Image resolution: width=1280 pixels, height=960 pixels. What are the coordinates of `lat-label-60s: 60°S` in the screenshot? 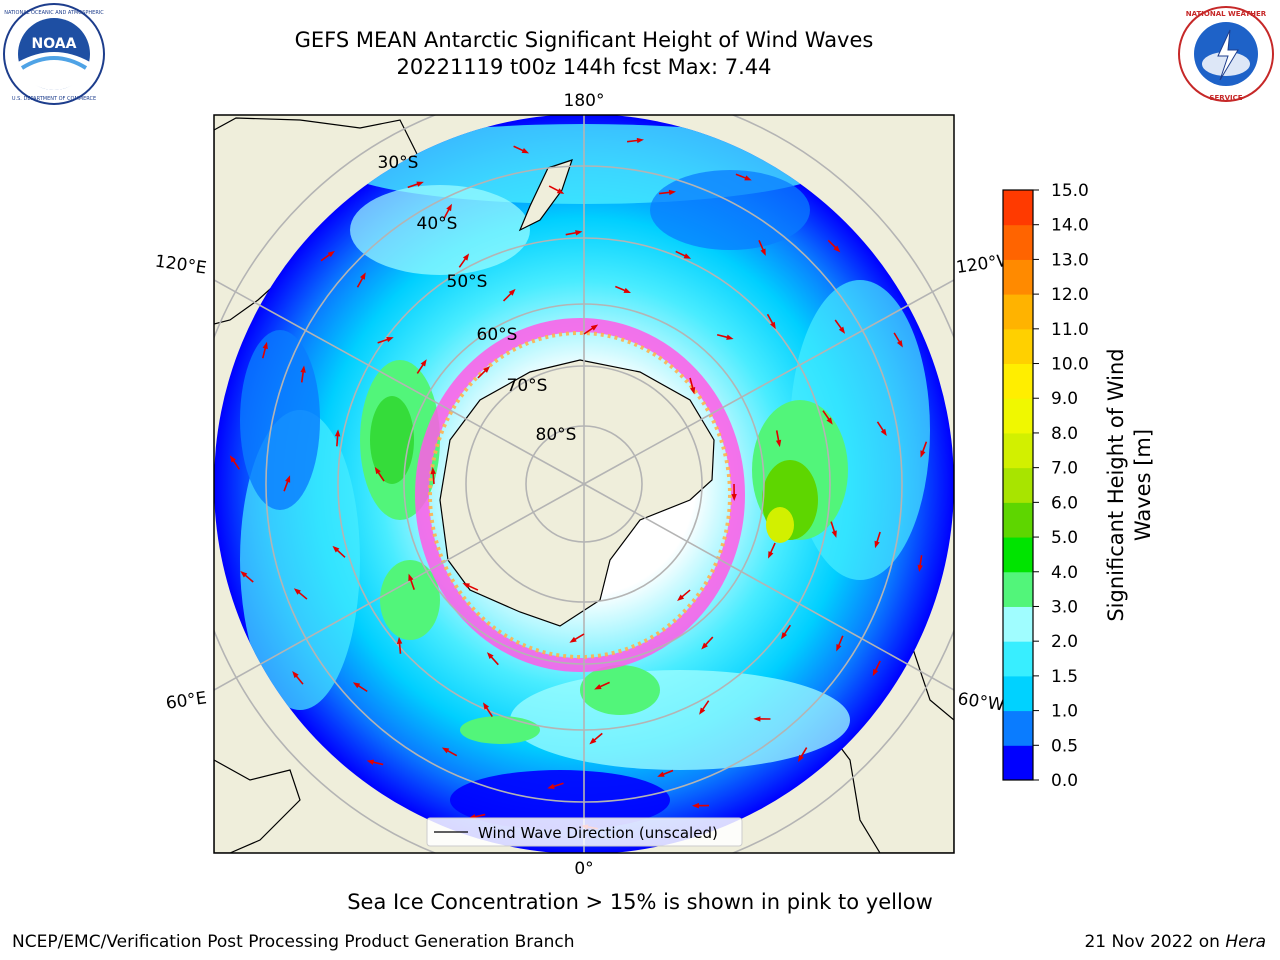 It's located at (497, 335).